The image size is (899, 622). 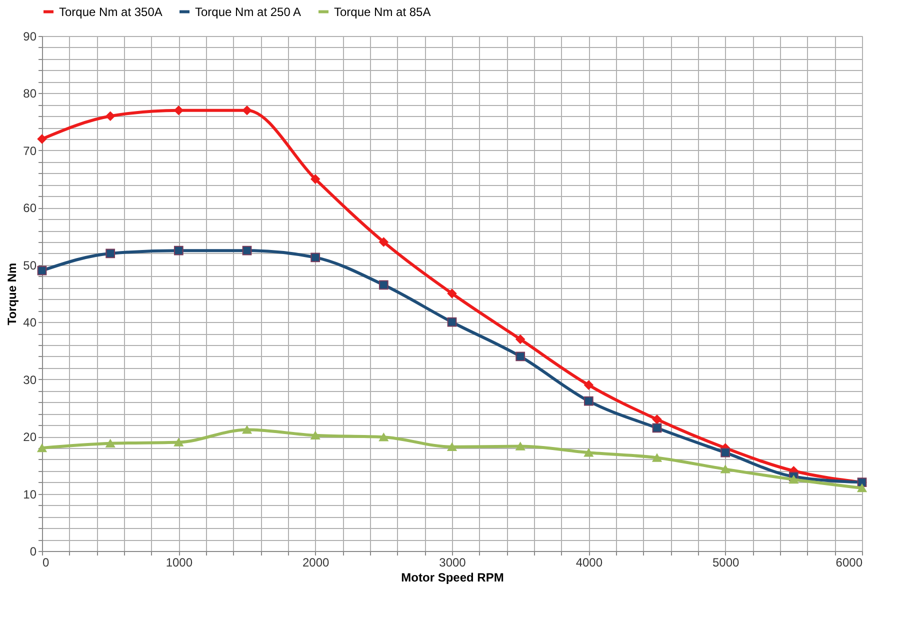 I want to click on y-tick-label: 30, so click(x=30, y=379).